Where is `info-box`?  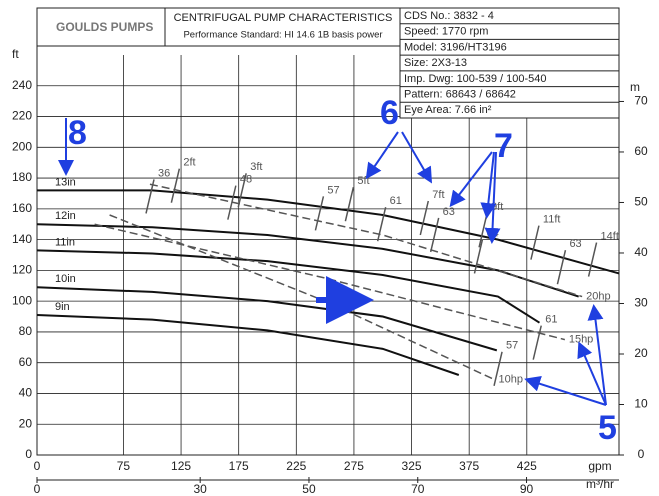 info-box is located at coordinates (509, 63).